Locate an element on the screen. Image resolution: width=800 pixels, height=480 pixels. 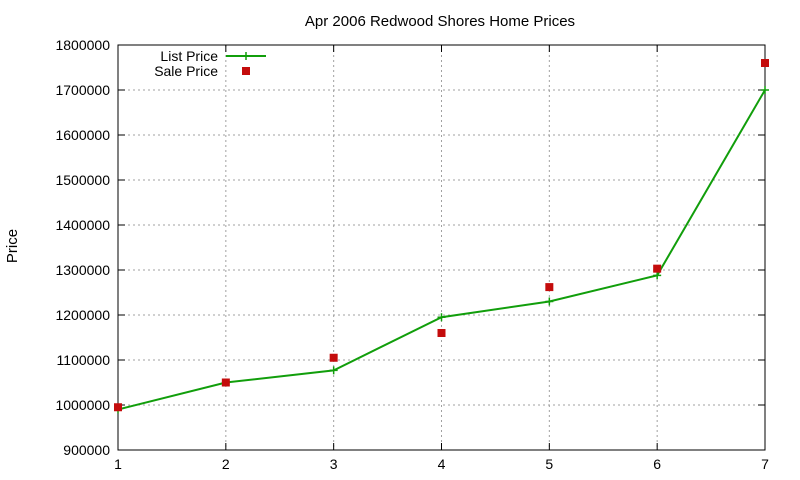
legend-label: Sale Price is located at coordinates (186, 71).